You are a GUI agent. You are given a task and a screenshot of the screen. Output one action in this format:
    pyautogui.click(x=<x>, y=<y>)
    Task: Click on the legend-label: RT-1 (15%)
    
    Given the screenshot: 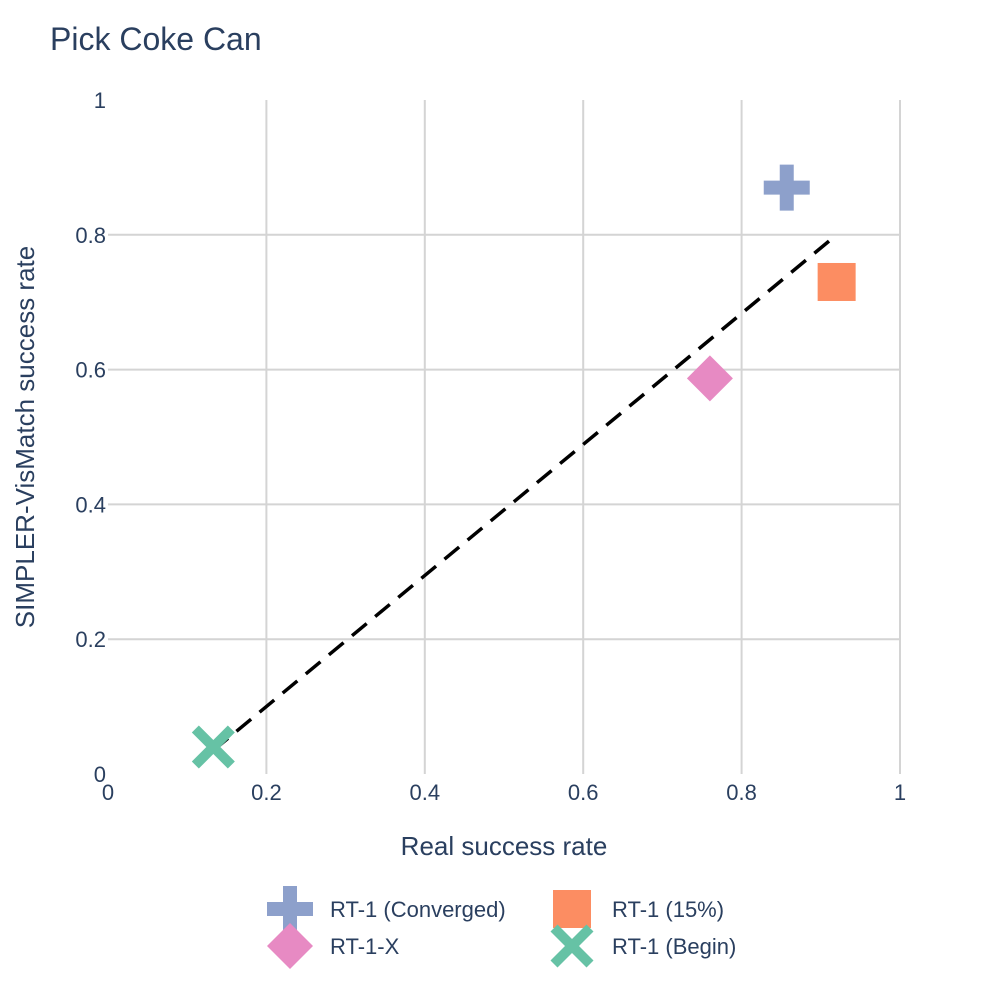 What is the action you would take?
    pyautogui.click(x=668, y=909)
    